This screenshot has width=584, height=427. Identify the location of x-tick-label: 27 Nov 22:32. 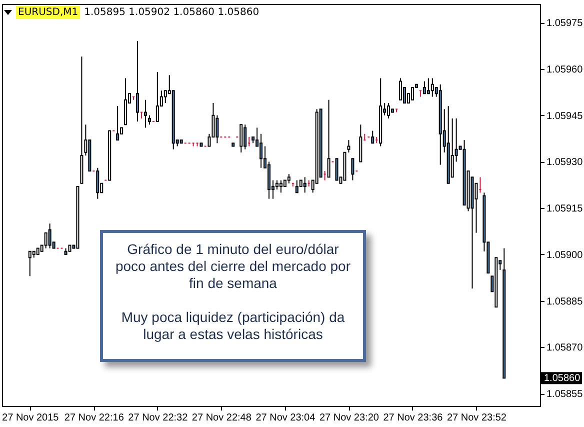
(158, 418).